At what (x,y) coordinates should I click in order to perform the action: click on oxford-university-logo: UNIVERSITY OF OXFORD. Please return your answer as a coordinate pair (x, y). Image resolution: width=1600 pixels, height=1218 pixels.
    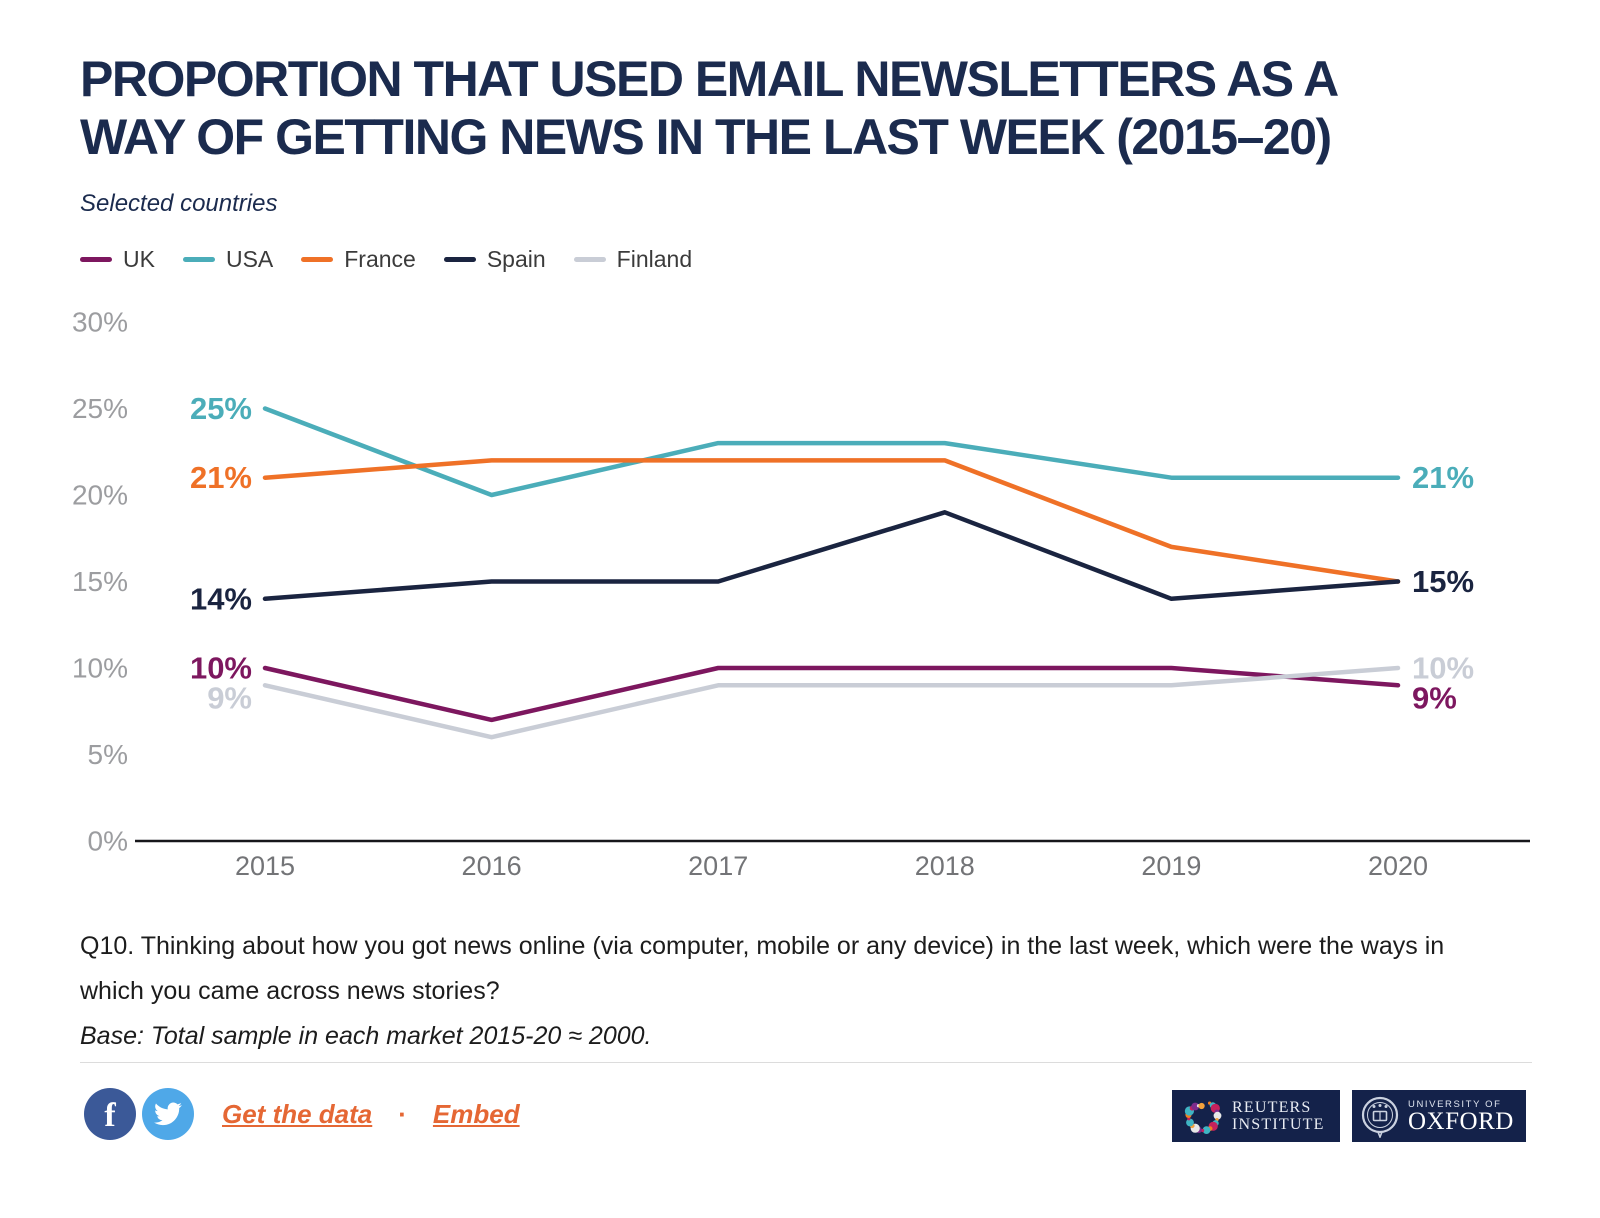
    Looking at the image, I should click on (1439, 1116).